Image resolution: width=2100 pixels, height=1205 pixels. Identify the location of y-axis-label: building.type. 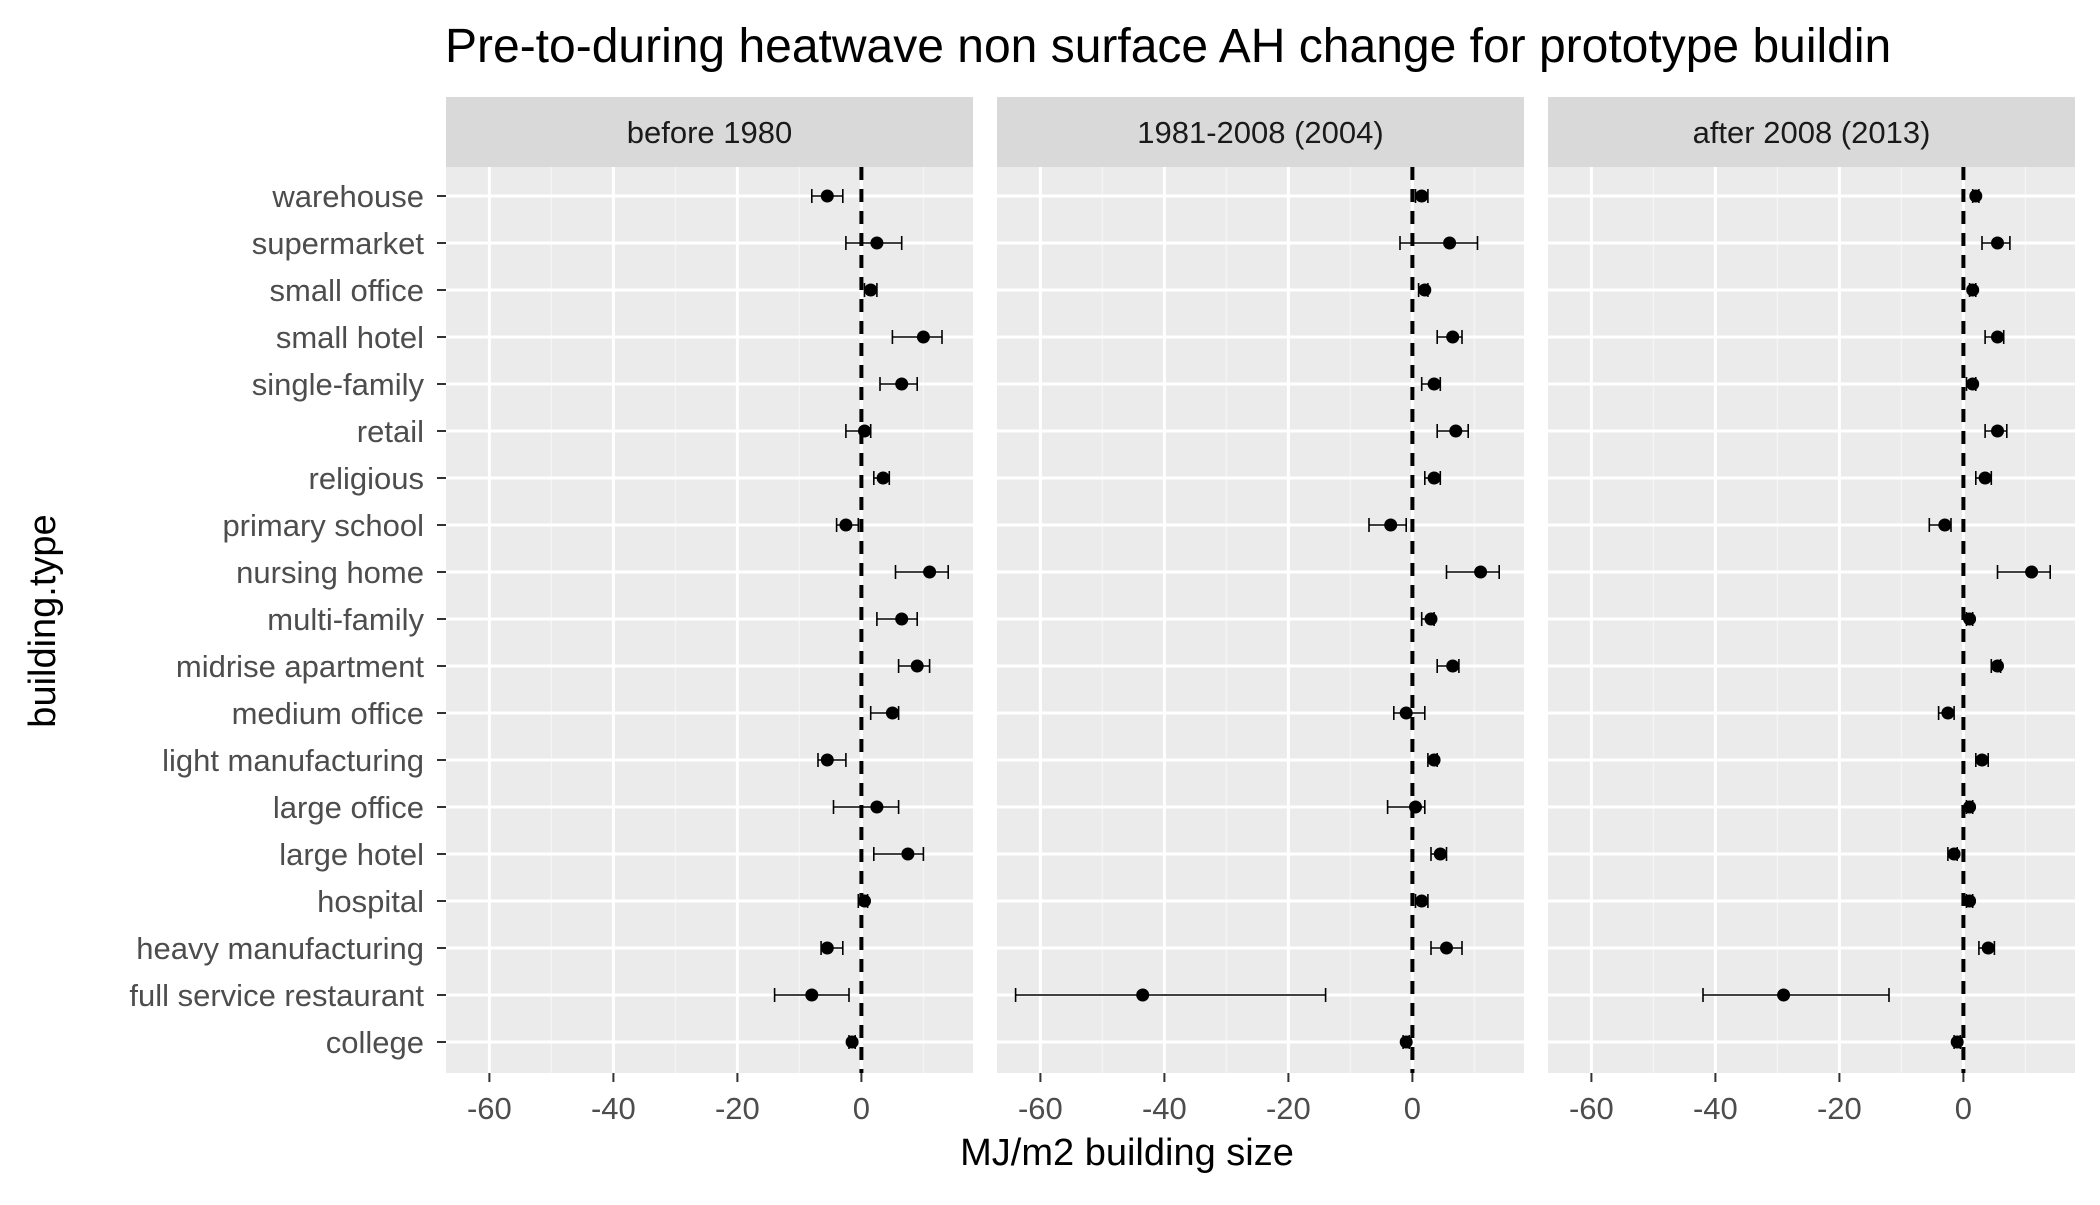
(43, 620).